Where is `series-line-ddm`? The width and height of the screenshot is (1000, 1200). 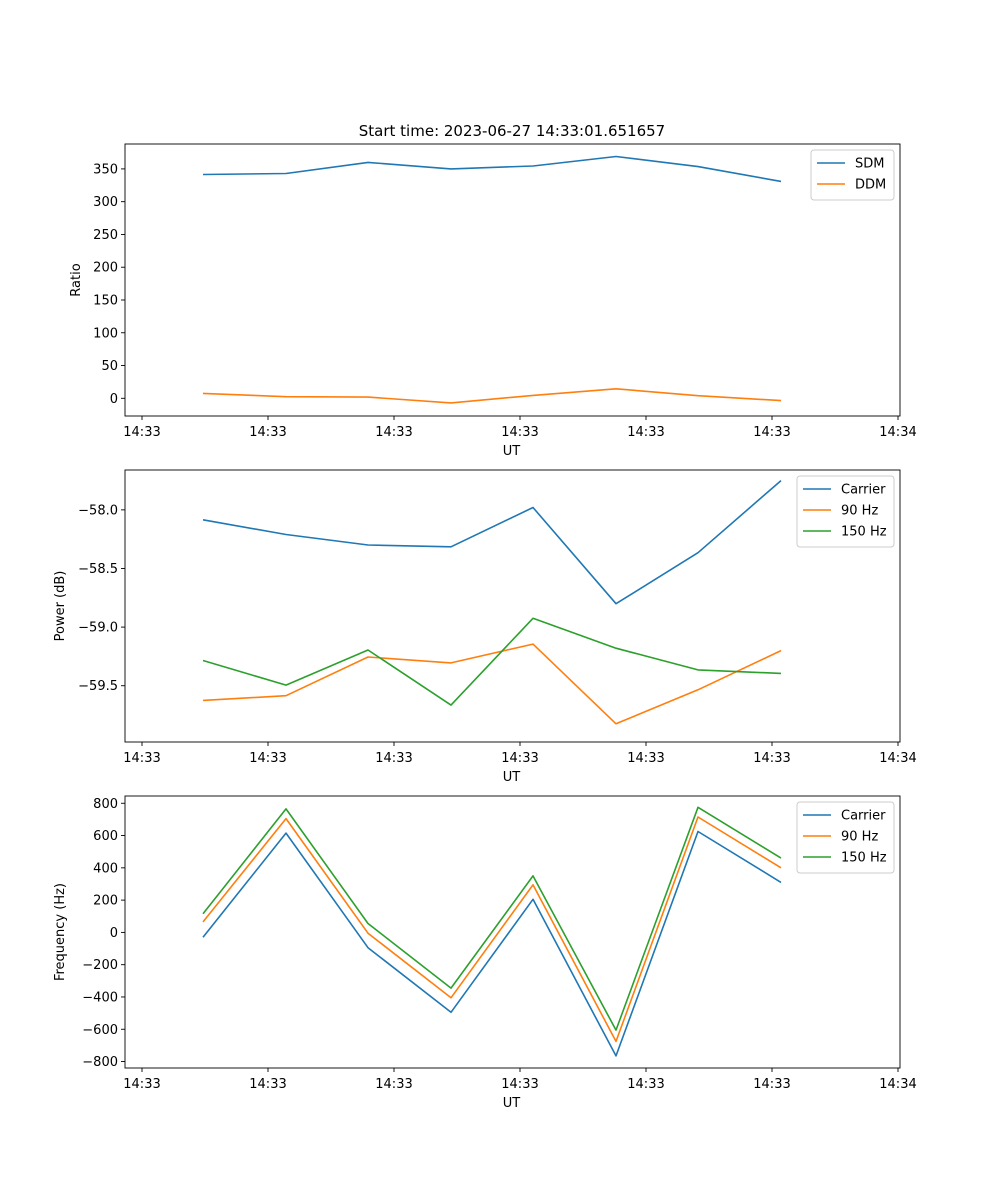 series-line-ddm is located at coordinates (492, 395).